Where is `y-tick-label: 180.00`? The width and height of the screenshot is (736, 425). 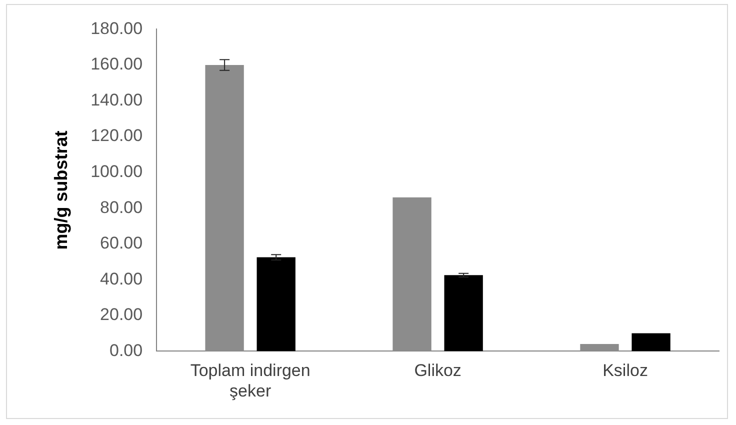
y-tick-label: 180.00 is located at coordinates (116, 28).